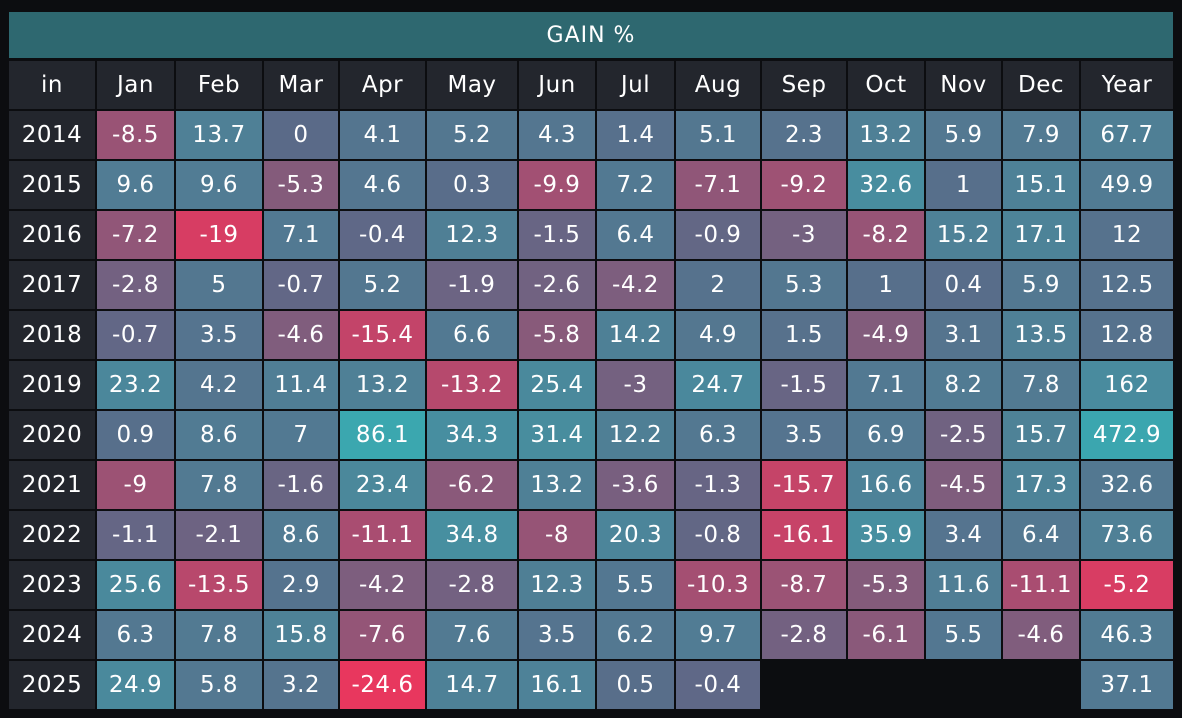 This screenshot has width=1182, height=718. Describe the element at coordinates (886, 635) in the screenshot. I see `heatmap-cell: -6.1` at that location.